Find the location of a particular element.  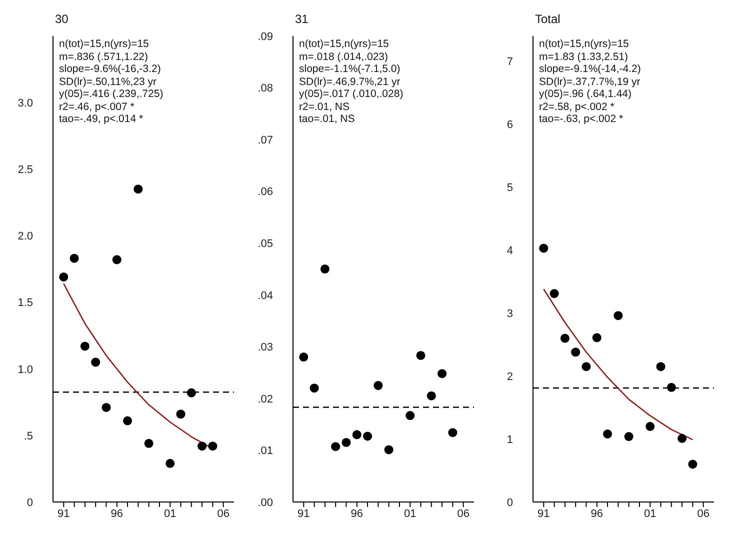

y-tick-label: .02 is located at coordinates (265, 399).